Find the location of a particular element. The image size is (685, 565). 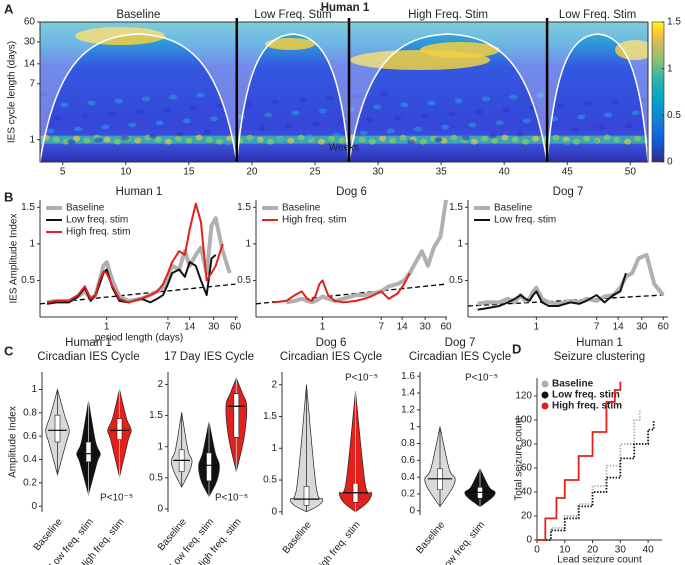

phase-label: Low Freq. Stim is located at coordinates (597, 15).